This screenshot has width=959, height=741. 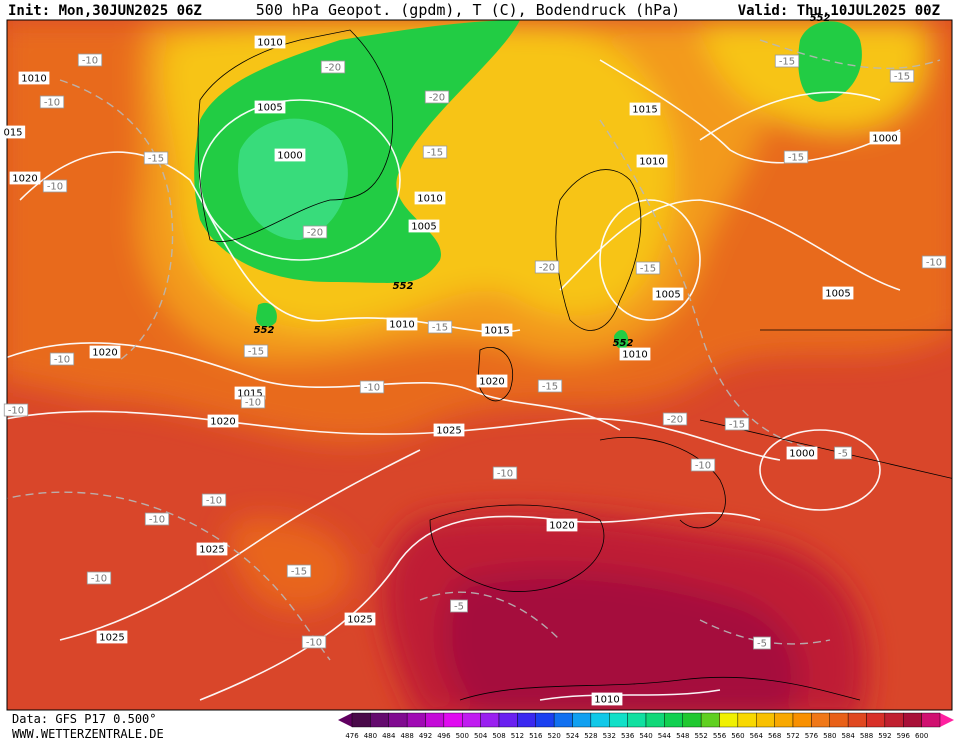 I want to click on colorbar-label: 564, so click(x=757, y=736).